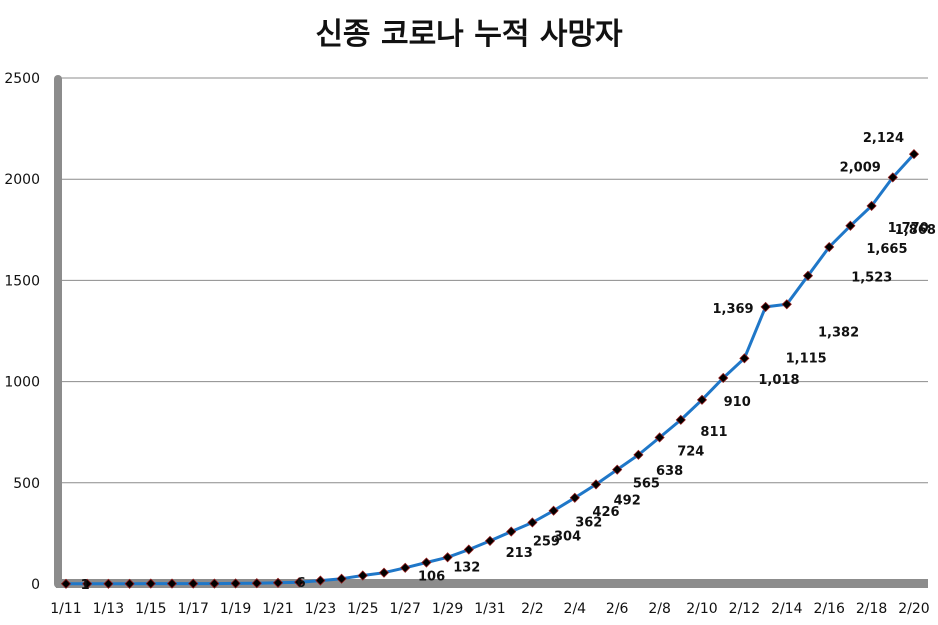 This screenshot has width=938, height=625. Describe the element at coordinates (701, 609) in the screenshot. I see `x-tick-label: 2/10` at that location.